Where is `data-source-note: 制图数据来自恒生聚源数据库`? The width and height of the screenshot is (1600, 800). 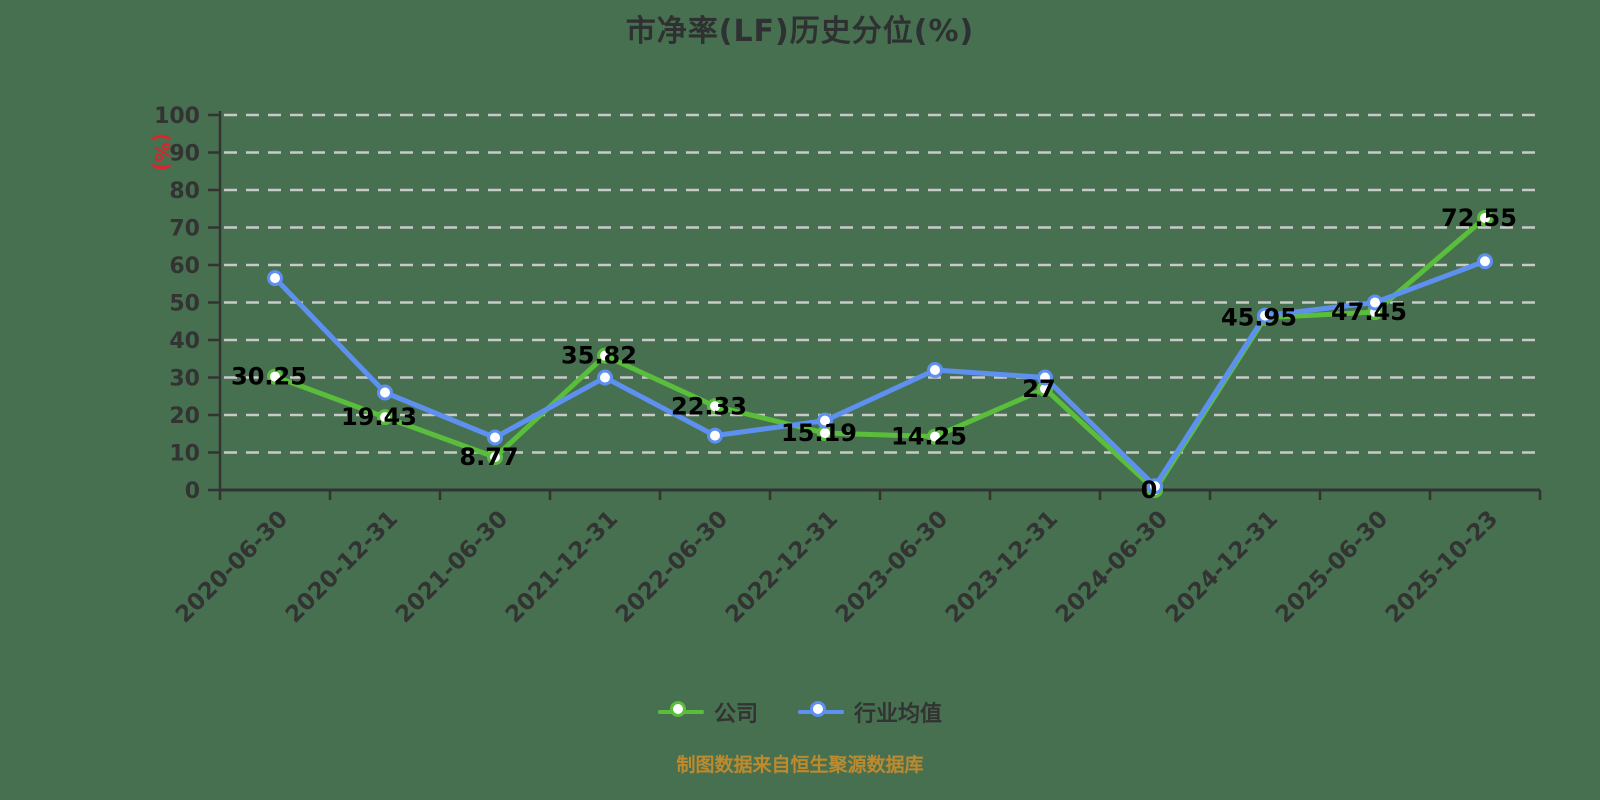
data-source-note: 制图数据来自恒生聚源数据库 is located at coordinates (800, 765).